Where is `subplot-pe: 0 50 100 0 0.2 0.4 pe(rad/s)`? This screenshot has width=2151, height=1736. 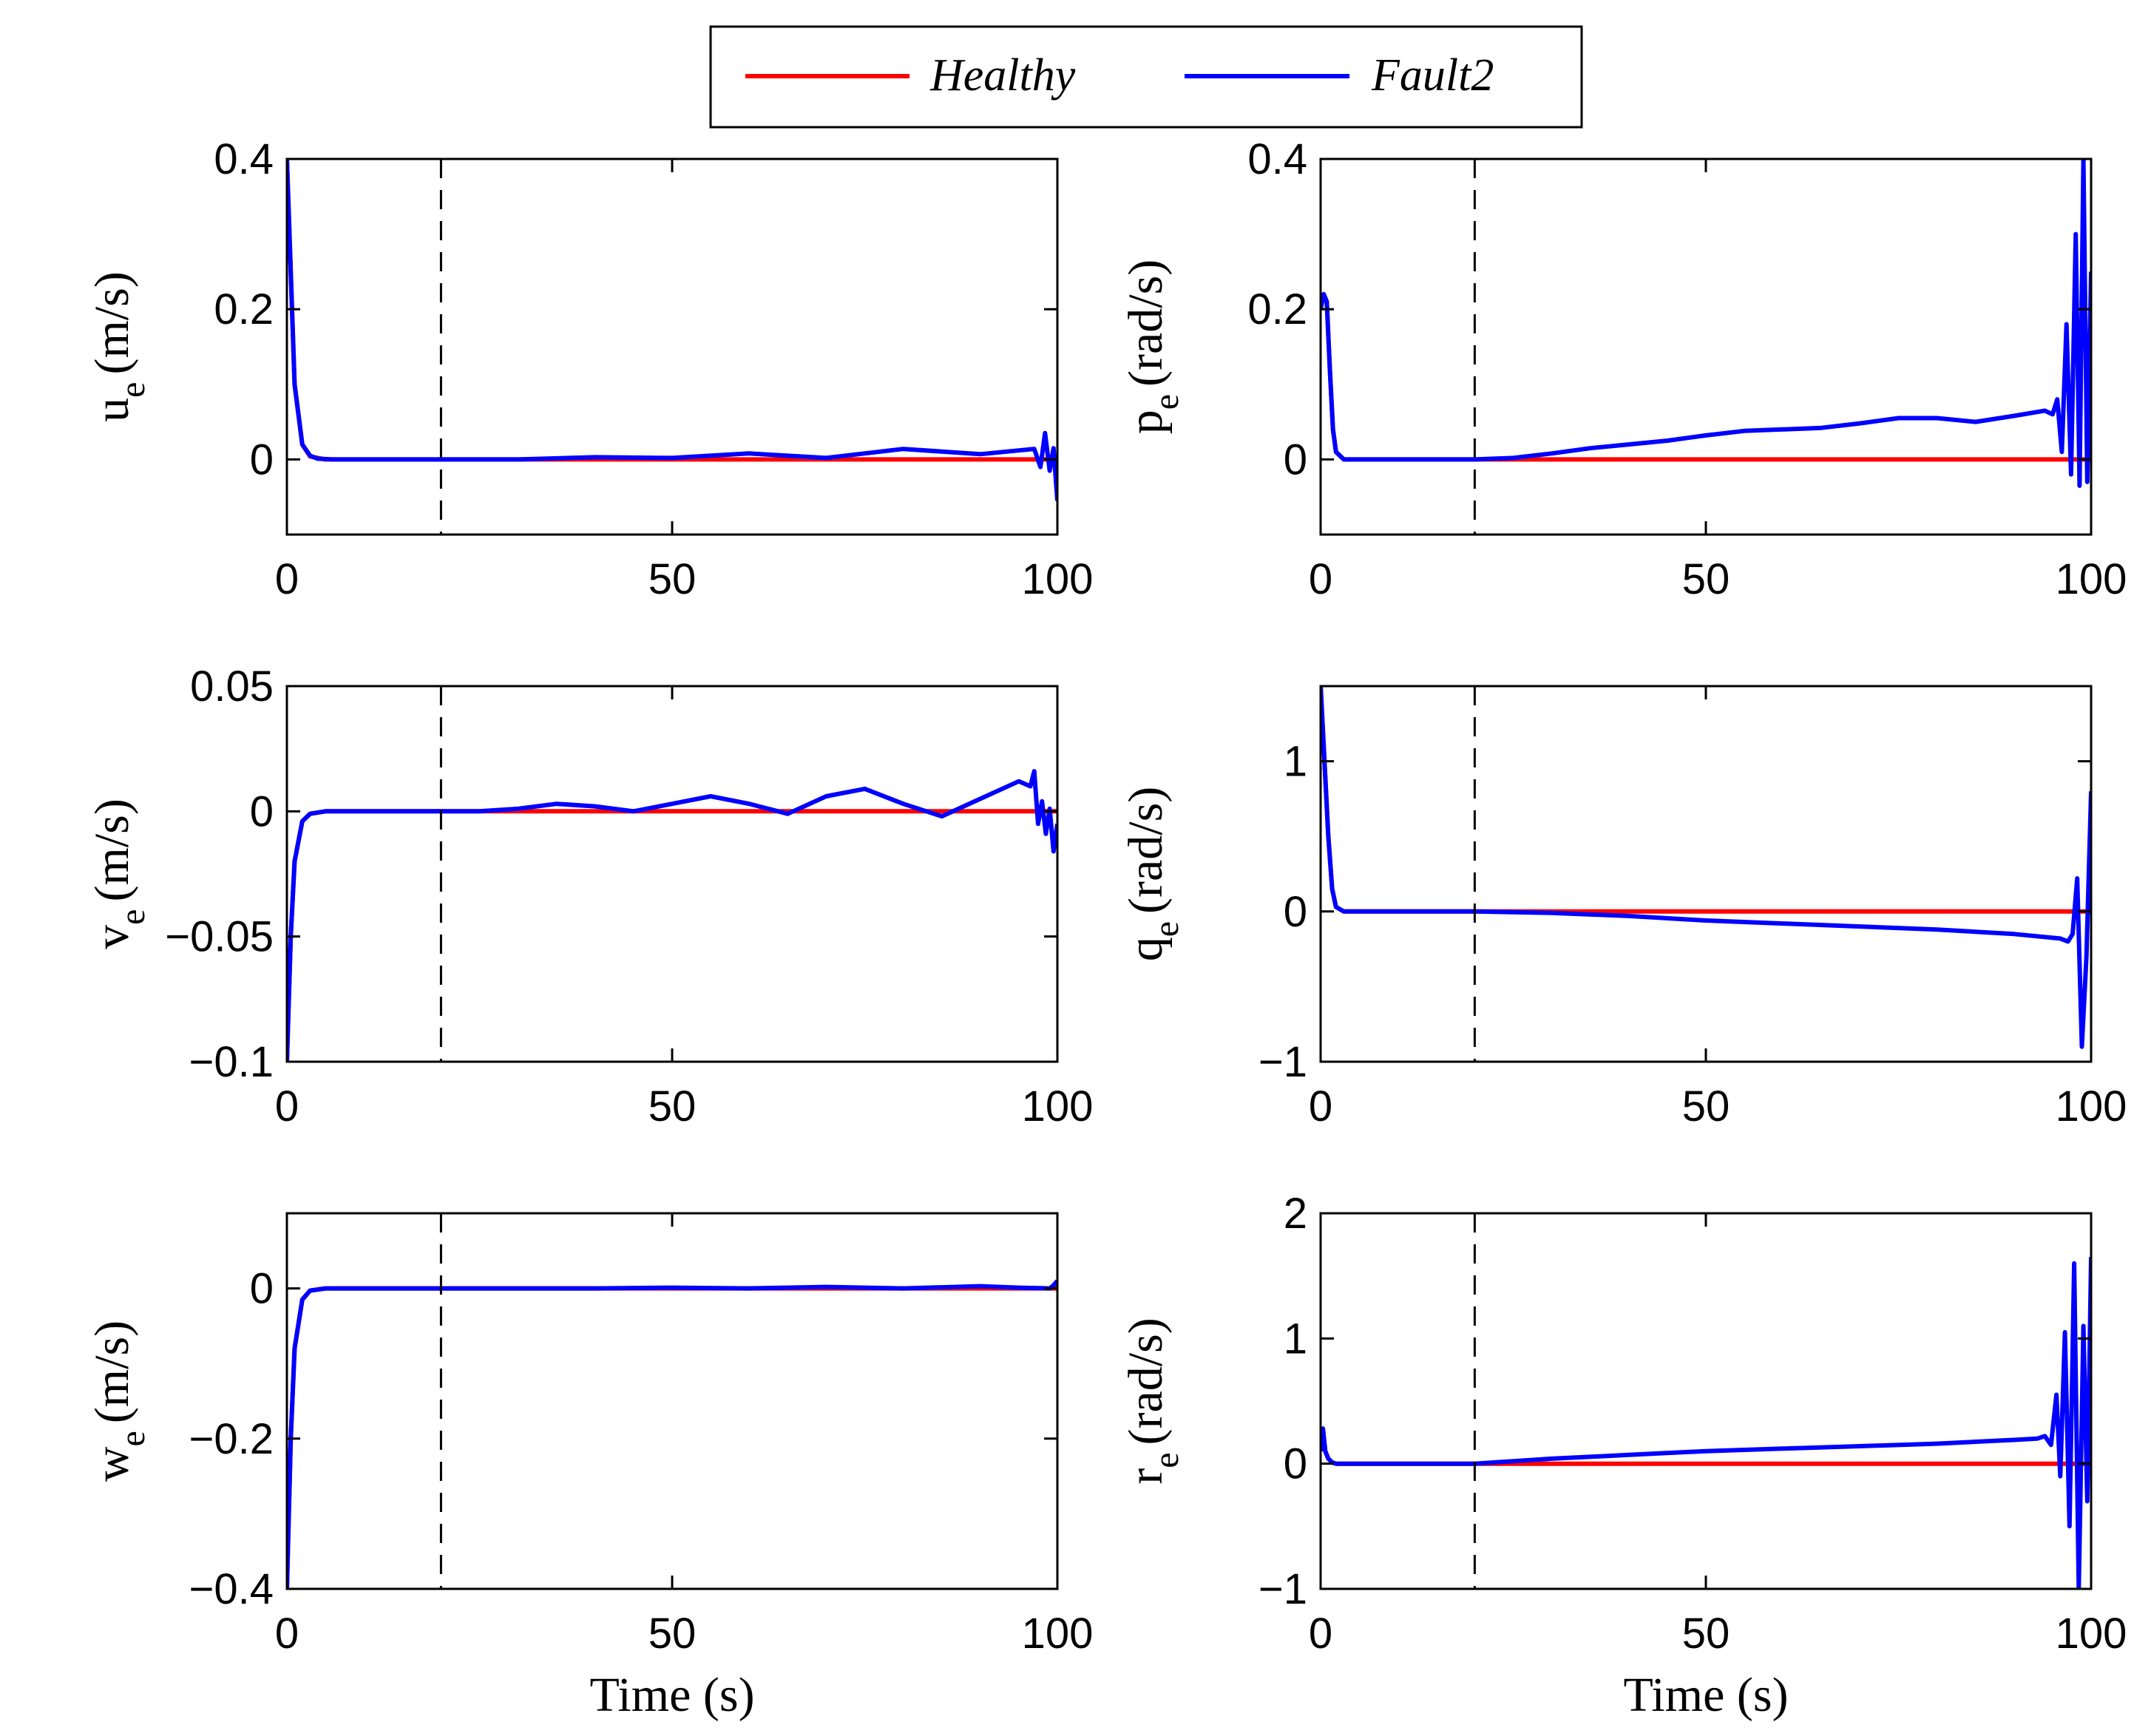 subplot-pe: 0 50 100 0 0.2 0.4 pe(rad/s) is located at coordinates (1623, 369).